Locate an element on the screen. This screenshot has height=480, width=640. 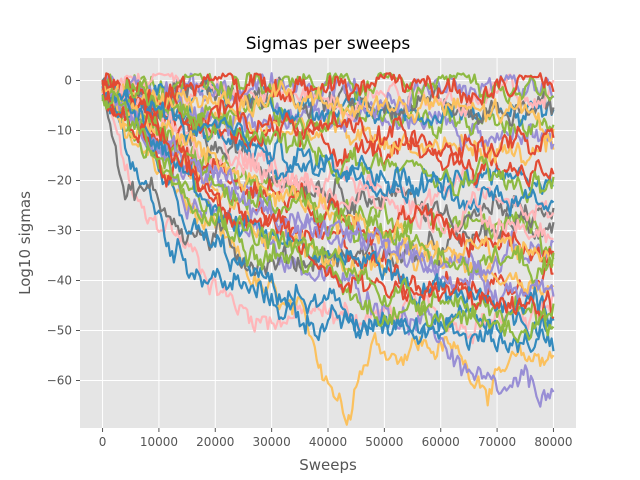
y-axis-label: Log10 sigmas is located at coordinates (25, 243).